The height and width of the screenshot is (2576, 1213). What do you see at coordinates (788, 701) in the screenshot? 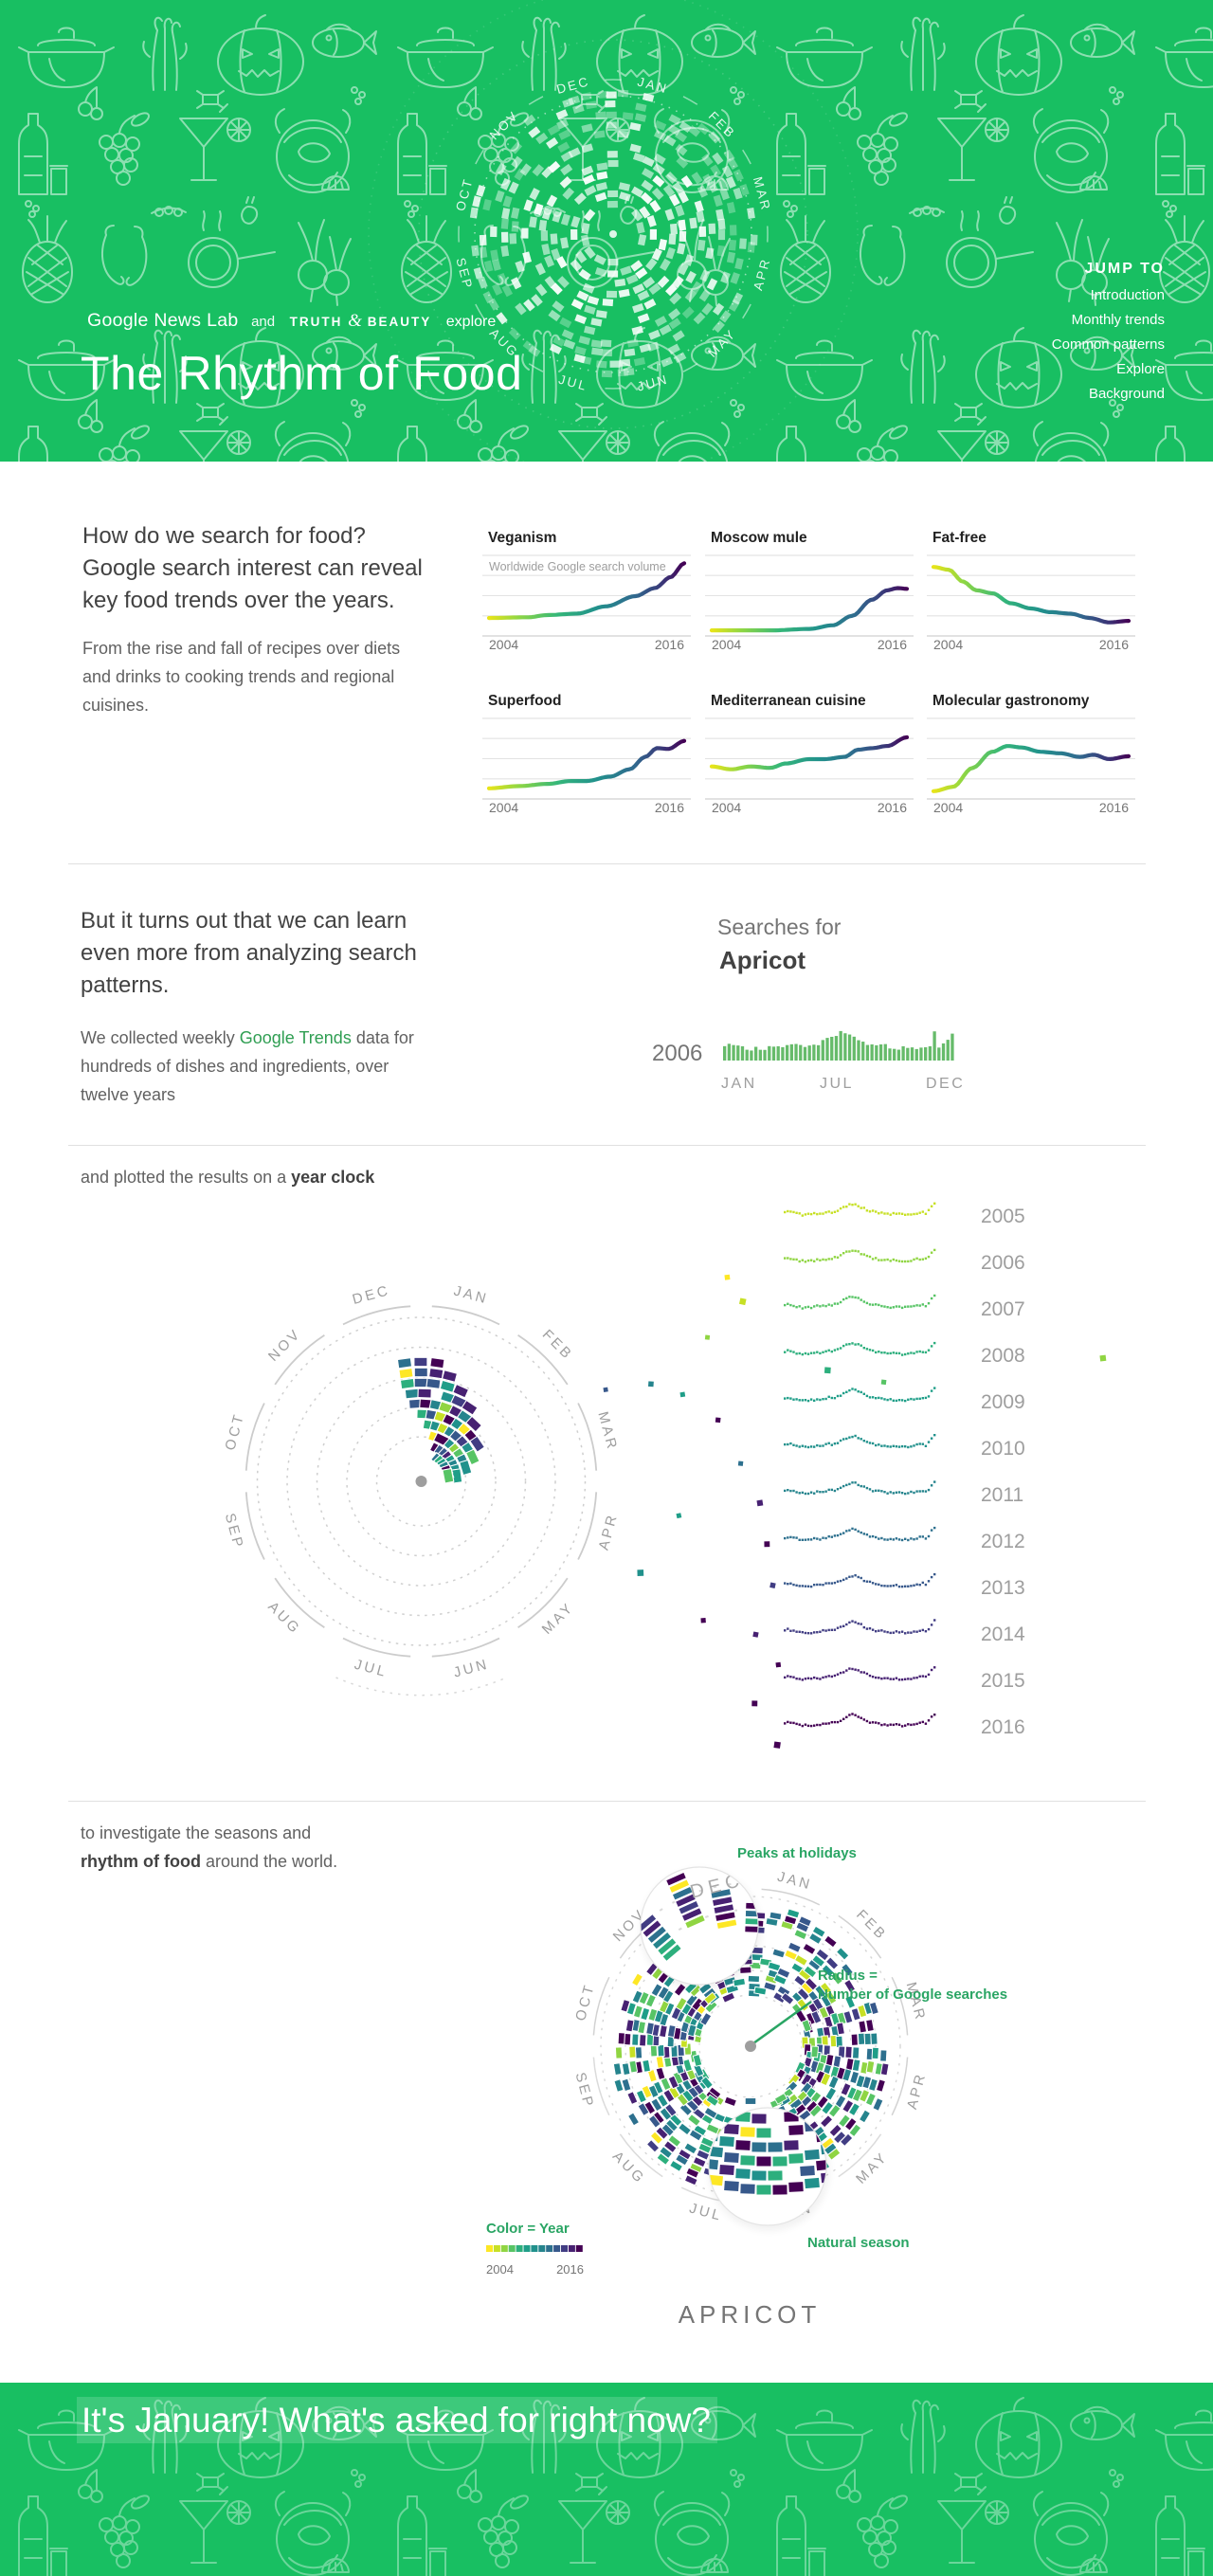
I see `svg-text: Mediterranean cuisine` at bounding box center [788, 701].